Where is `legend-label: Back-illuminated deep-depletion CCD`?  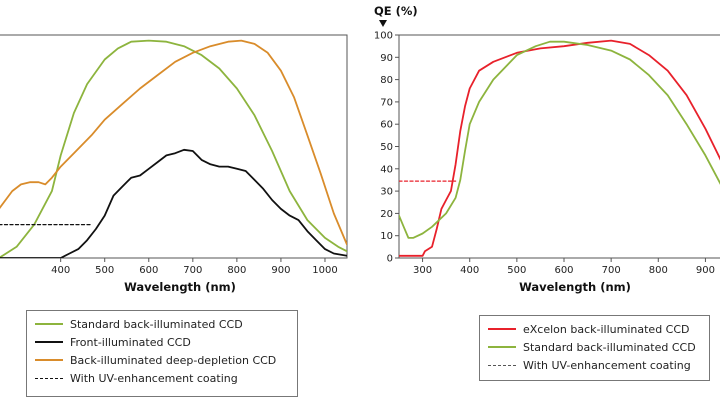
legend-label: Back-illuminated deep-depletion CCD is located at coordinates (173, 360).